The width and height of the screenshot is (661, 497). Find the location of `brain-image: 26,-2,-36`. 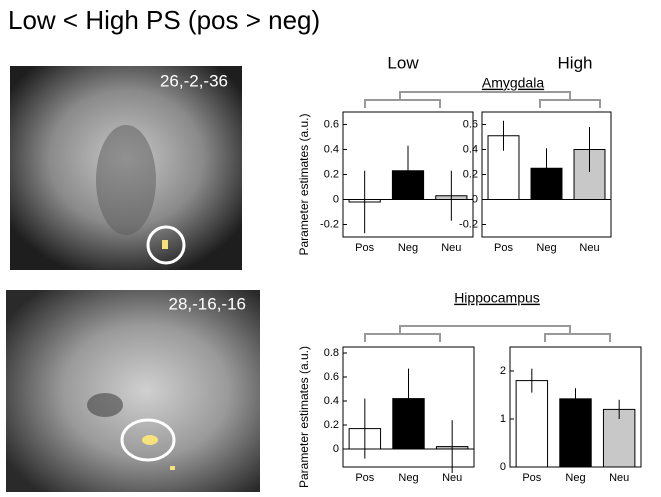

brain-image: 26,-2,-36 is located at coordinates (126, 168).